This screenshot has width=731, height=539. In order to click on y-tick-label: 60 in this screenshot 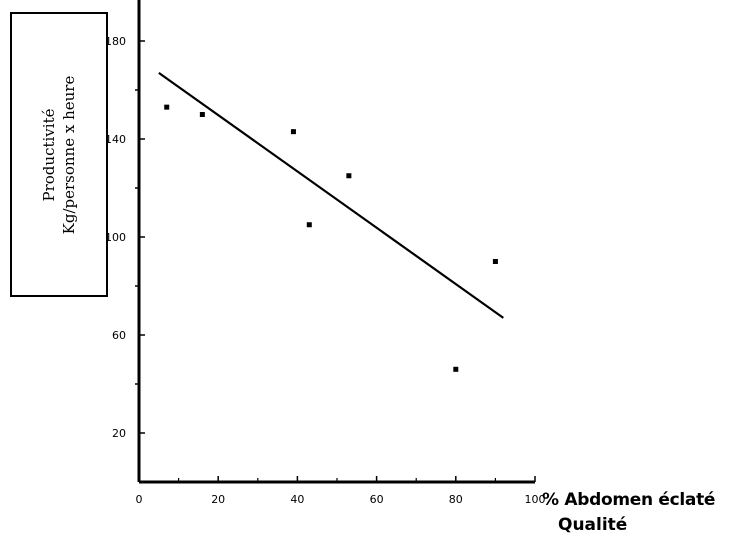, I will do `click(119, 335)`.